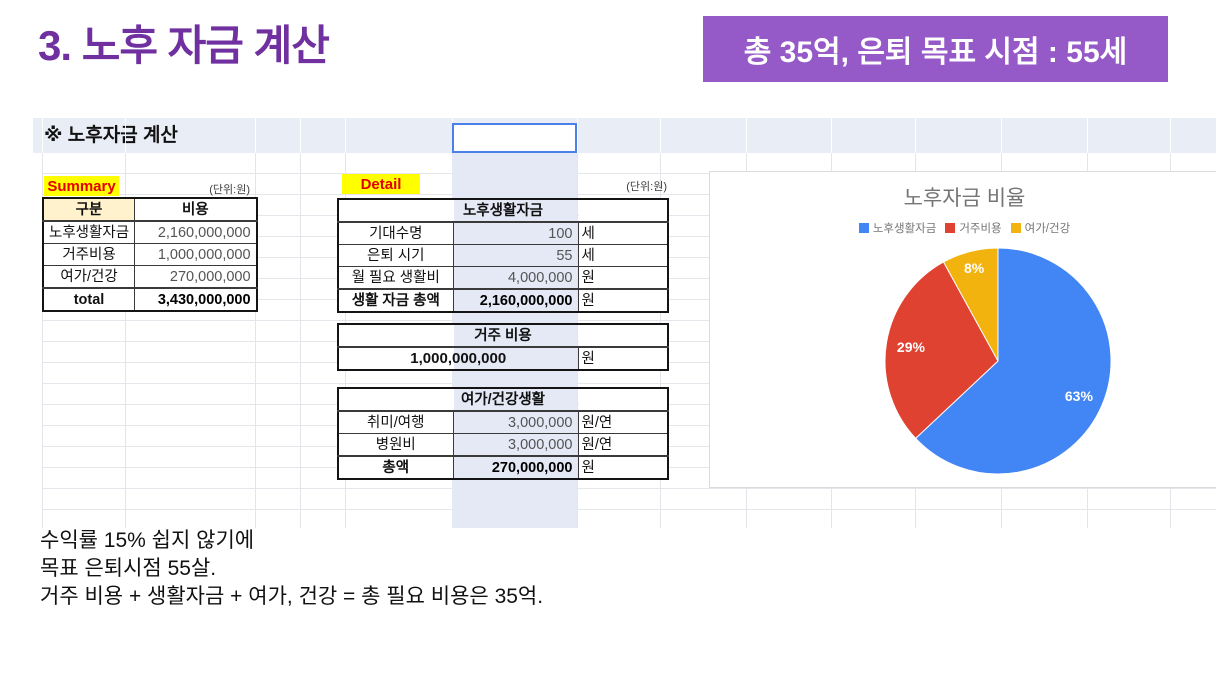 The image size is (1216, 684). What do you see at coordinates (128, 568) in the screenshot?
I see `note-line: 목표 은퇴시점 55살.` at bounding box center [128, 568].